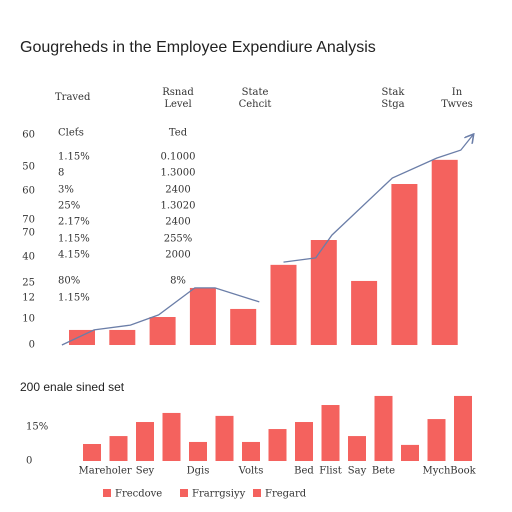 This screenshot has width=512, height=512. I want to click on overlay-text: 1.3000, so click(178, 173).